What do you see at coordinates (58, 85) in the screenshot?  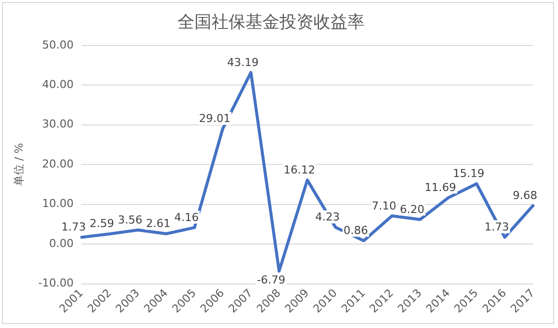 I see `y-tick-label: 40.00` at bounding box center [58, 85].